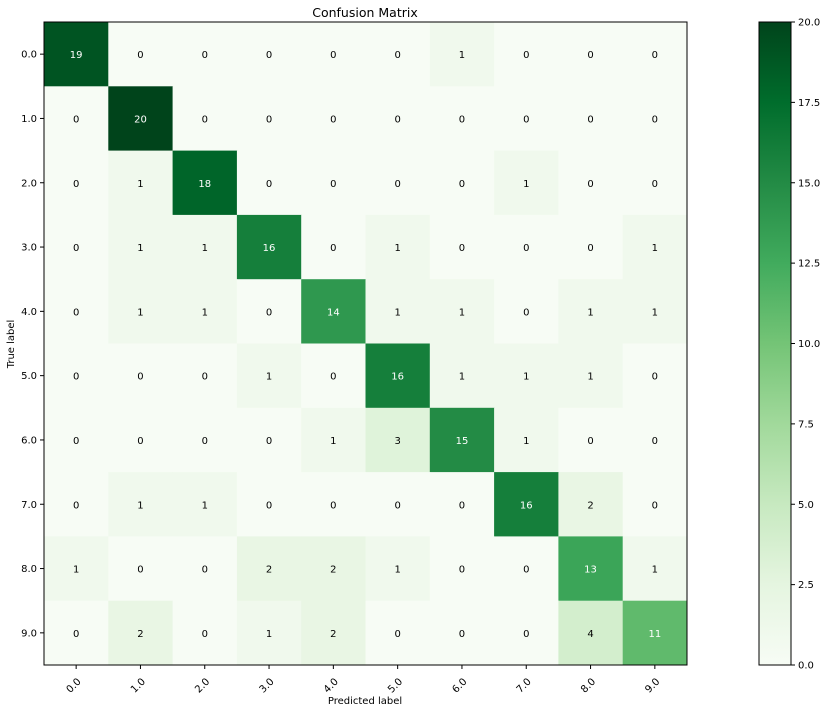 The image size is (826, 712). I want to click on y-tick-label: 3.0, so click(29, 248).